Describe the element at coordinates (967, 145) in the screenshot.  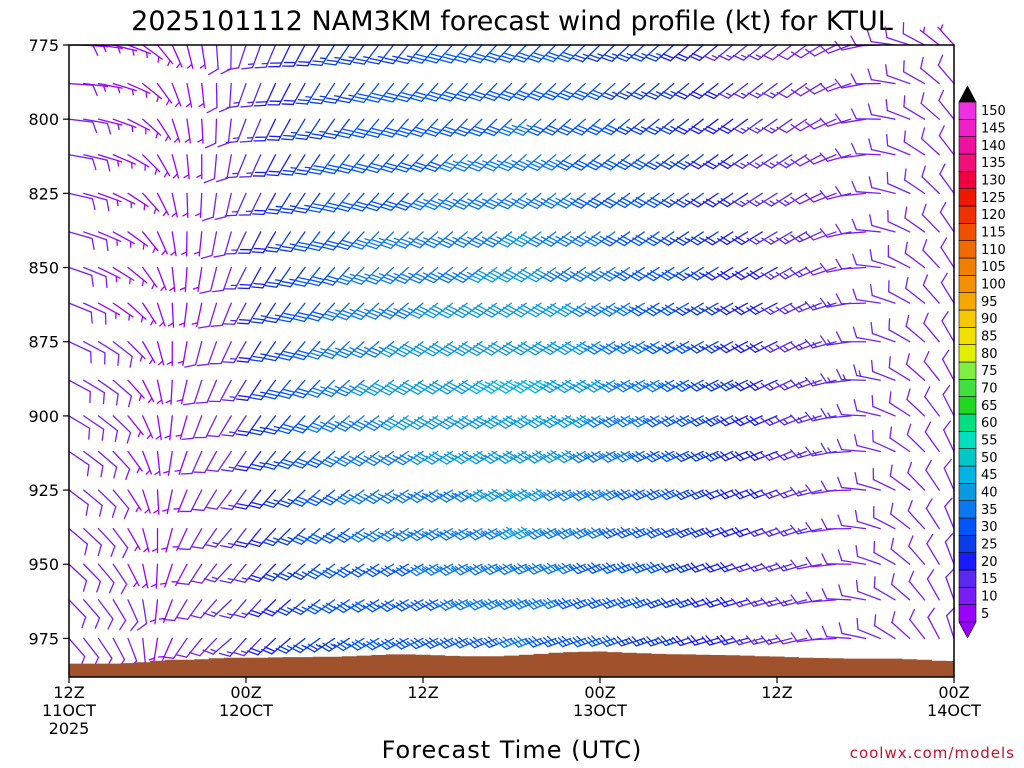
I see `colorbar-swatch` at that location.